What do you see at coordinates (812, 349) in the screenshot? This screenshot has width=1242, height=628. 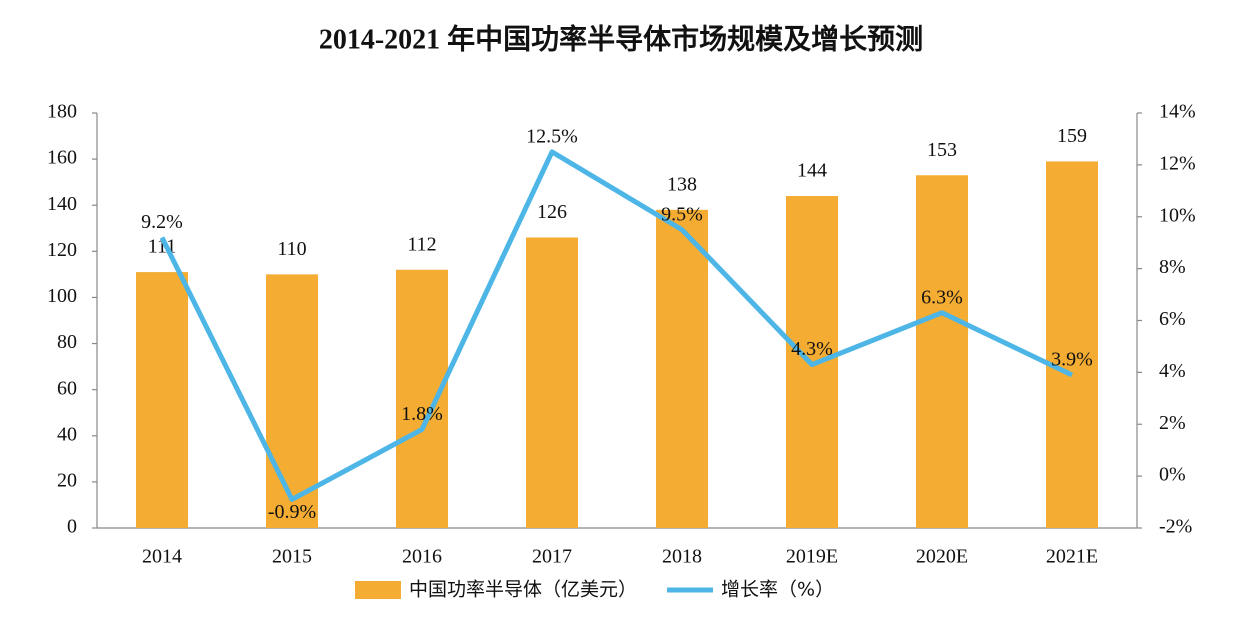 I see `line-value-label: 4.3%` at bounding box center [812, 349].